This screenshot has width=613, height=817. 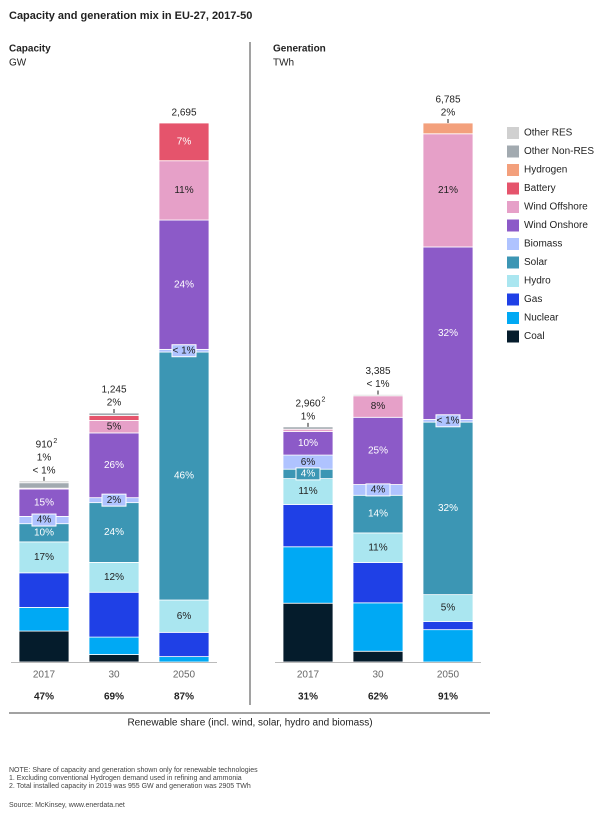 I want to click on value-label: 32%, so click(x=448, y=333).